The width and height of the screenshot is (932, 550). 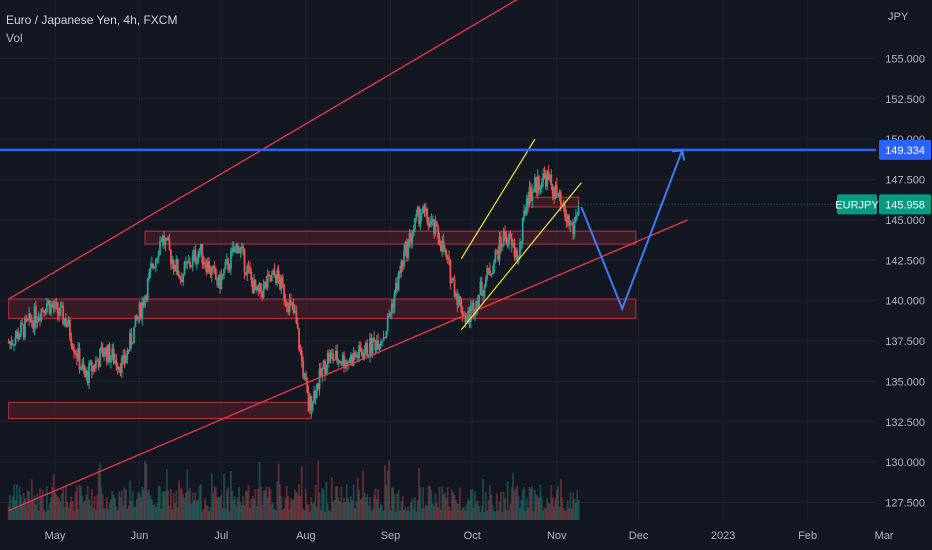 What do you see at coordinates (639, 536) in the screenshot?
I see `time-axis-tick: Dec` at bounding box center [639, 536].